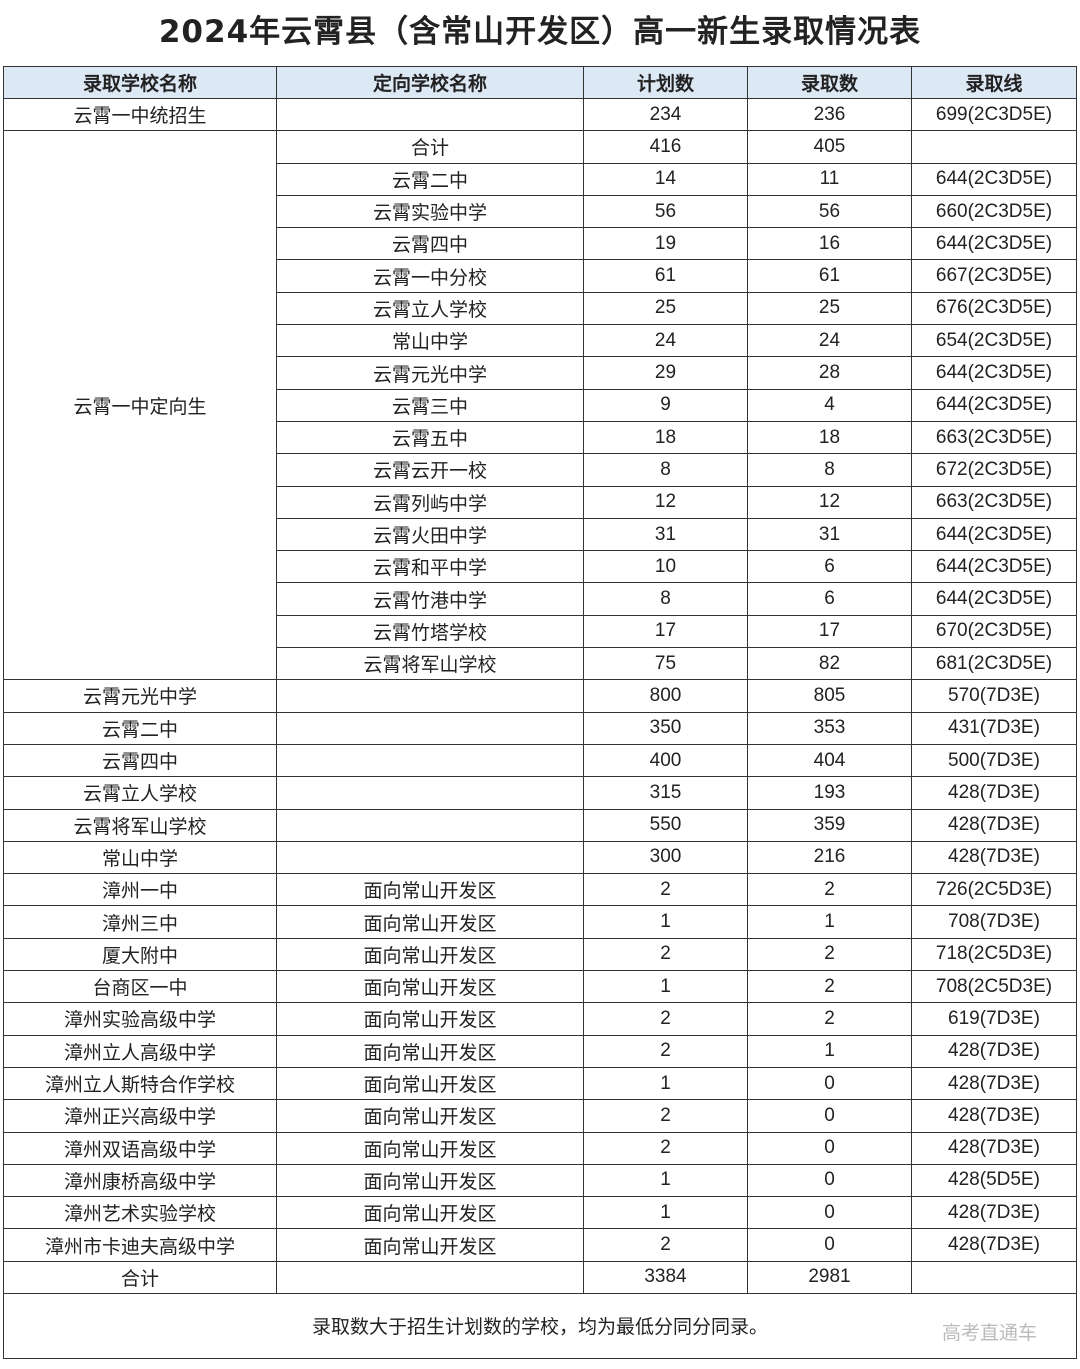 The height and width of the screenshot is (1369, 1080). Describe the element at coordinates (665, 179) in the screenshot. I see `plan-count-cell: 14` at that location.